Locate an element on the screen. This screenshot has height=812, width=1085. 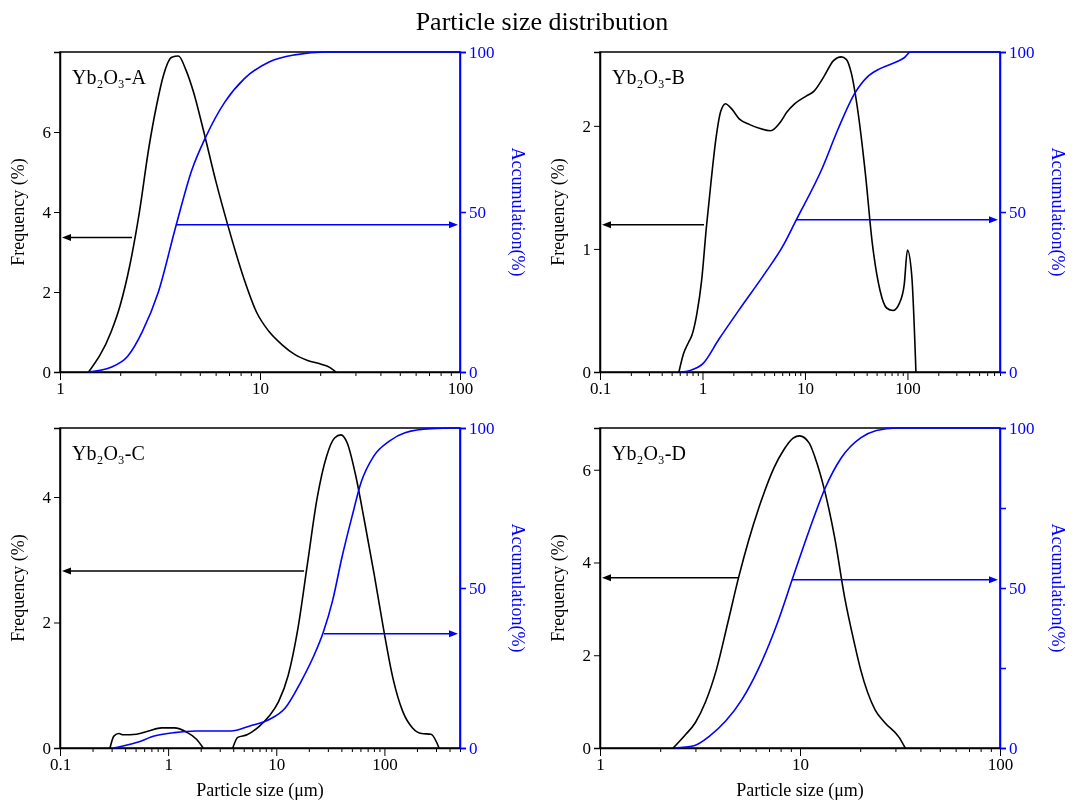
annotation: Yb₂O₃-B is located at coordinates (648, 77).